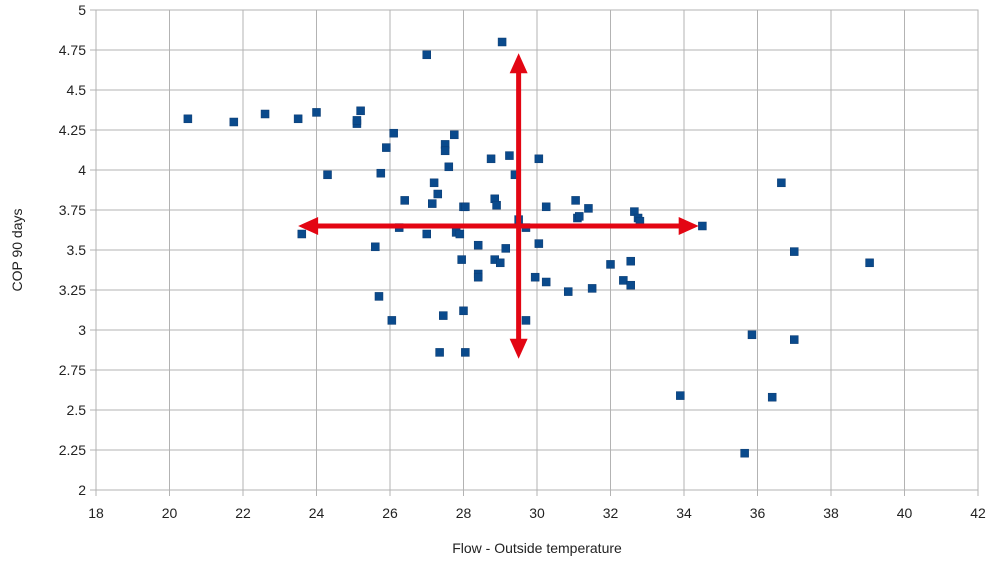 The width and height of the screenshot is (1002, 573). I want to click on y-tick-label: 4.25, so click(72, 130).